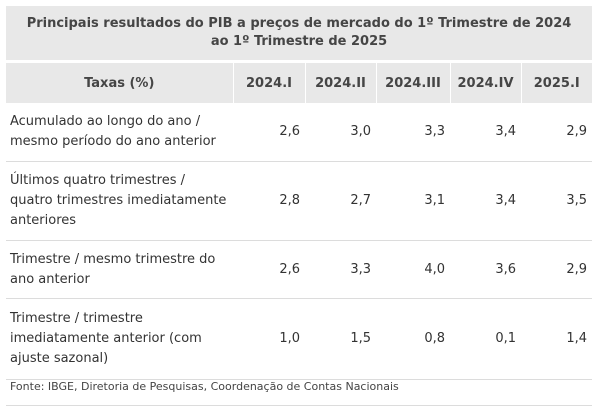 The image size is (598, 415). What do you see at coordinates (413, 201) in the screenshot?
I see `table-cell: 3,1` at bounding box center [413, 201].